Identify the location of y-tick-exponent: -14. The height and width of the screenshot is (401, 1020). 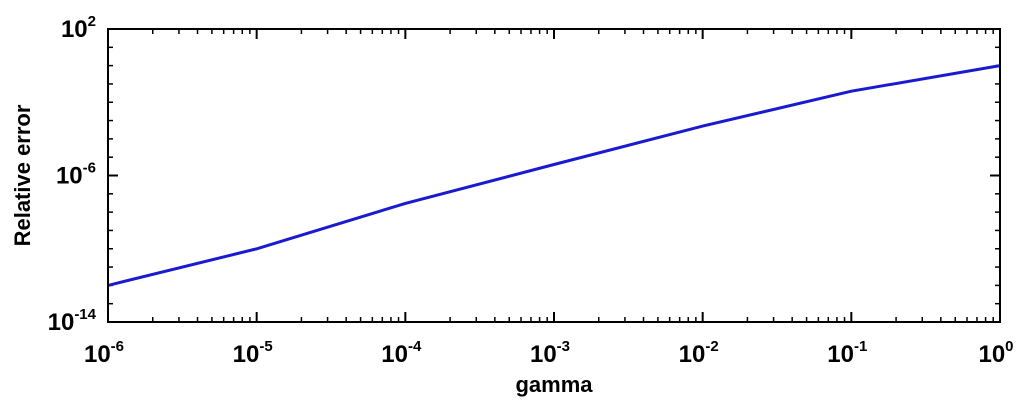
(85, 314).